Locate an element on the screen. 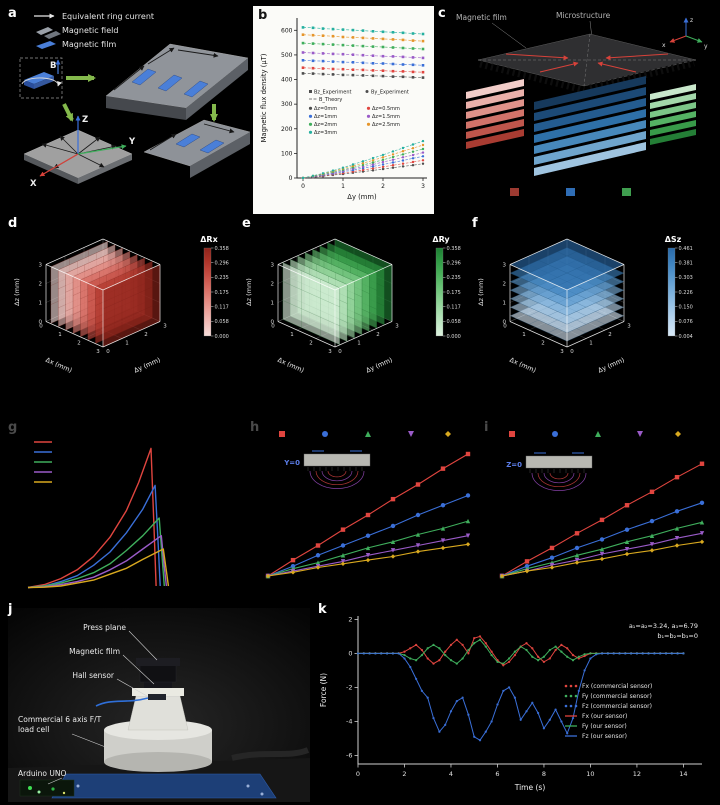 This screenshot has width=720, height=805. y-axis-title: Δy (mm) is located at coordinates (147, 365).